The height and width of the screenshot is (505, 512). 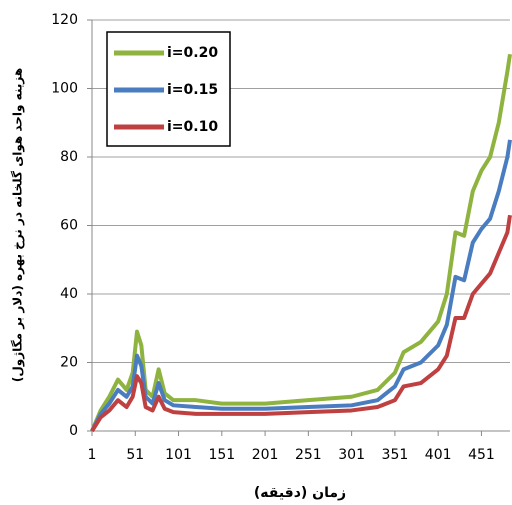 What do you see at coordinates (308, 455) in the screenshot?
I see `x-tick-label: 251` at bounding box center [308, 455].